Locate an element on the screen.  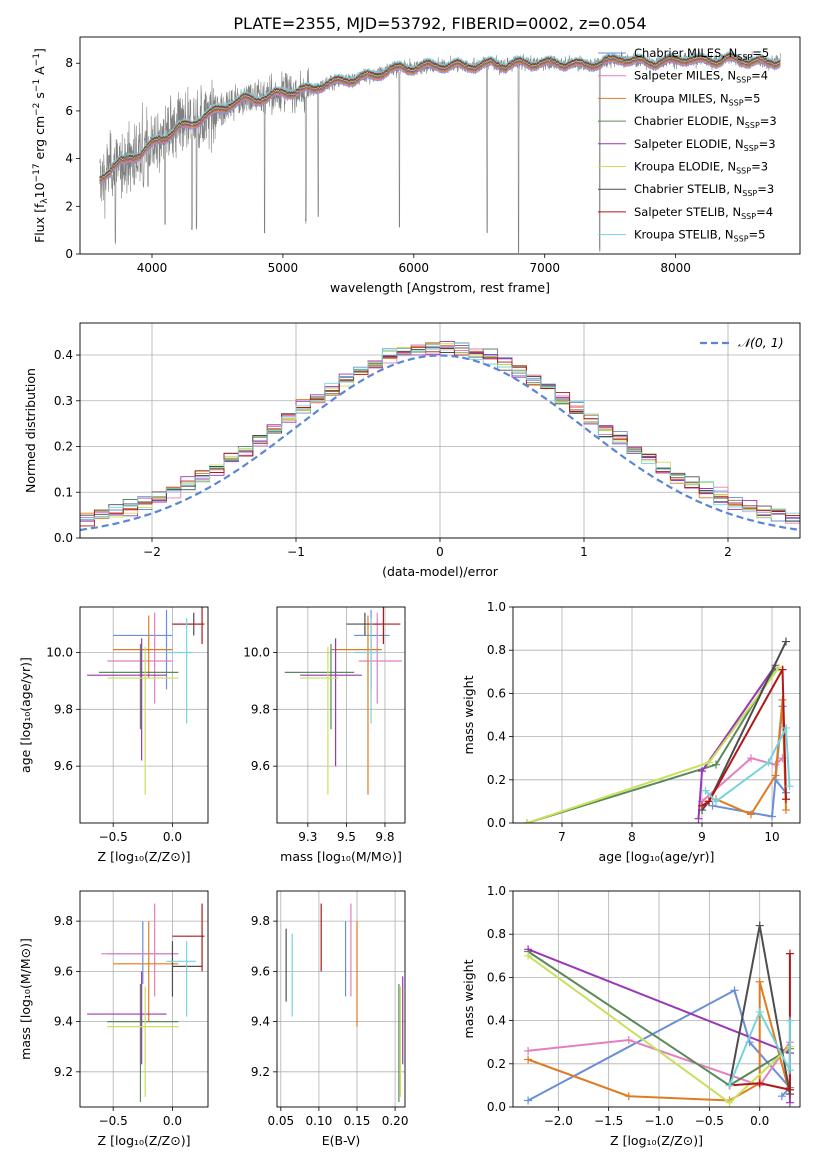
x-tick-label: 8 is located at coordinates (632, 837).